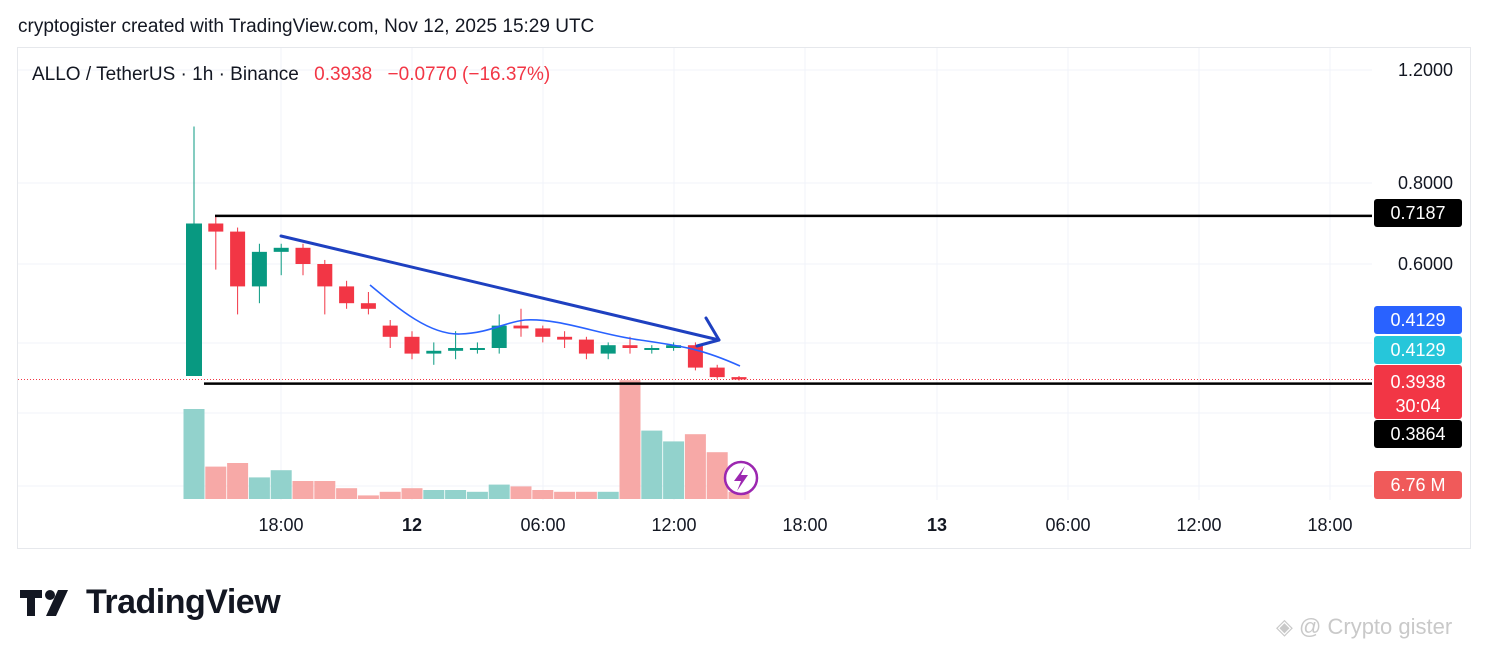  I want to click on svg-text: 30:04, so click(1417, 406).